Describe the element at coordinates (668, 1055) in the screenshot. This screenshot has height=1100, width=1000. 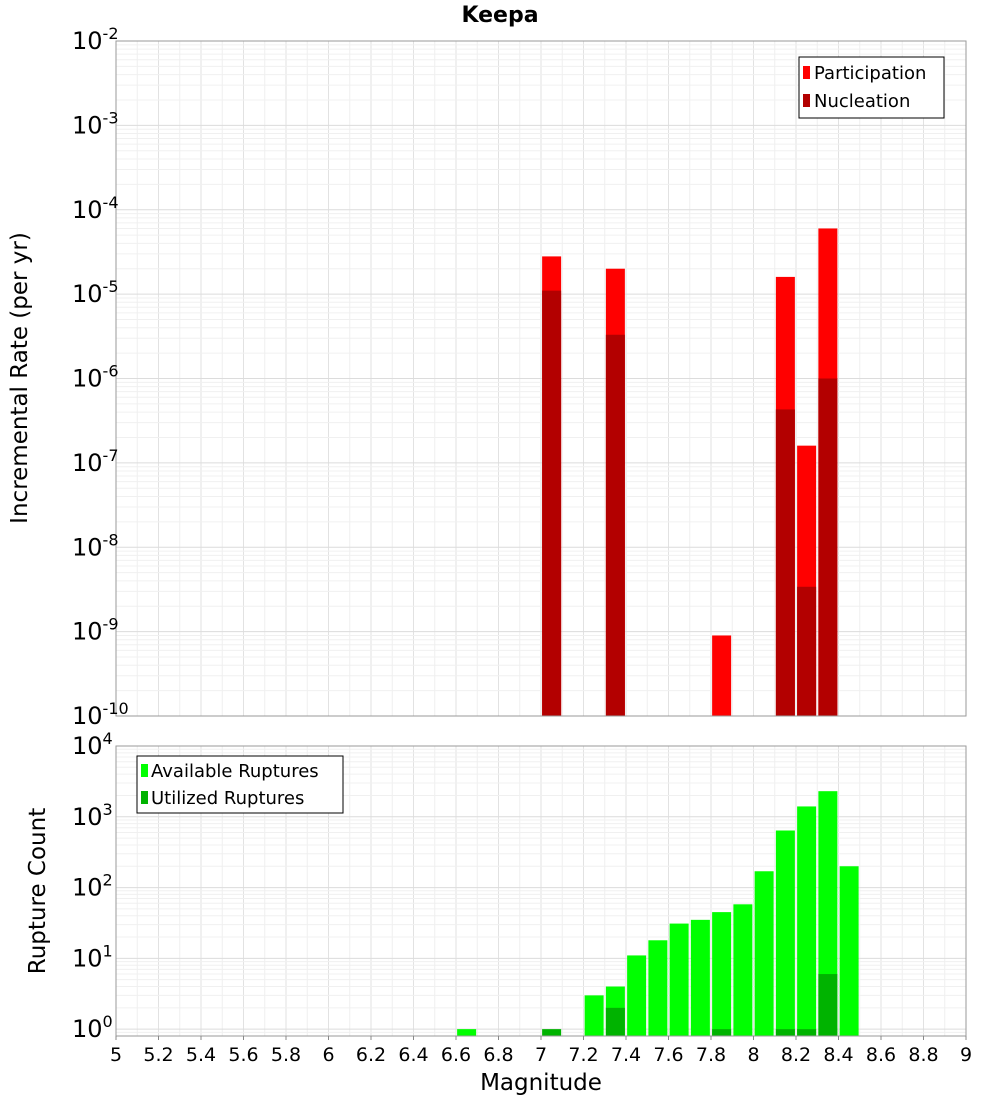
I see `x-tick-label: 7.6` at that location.